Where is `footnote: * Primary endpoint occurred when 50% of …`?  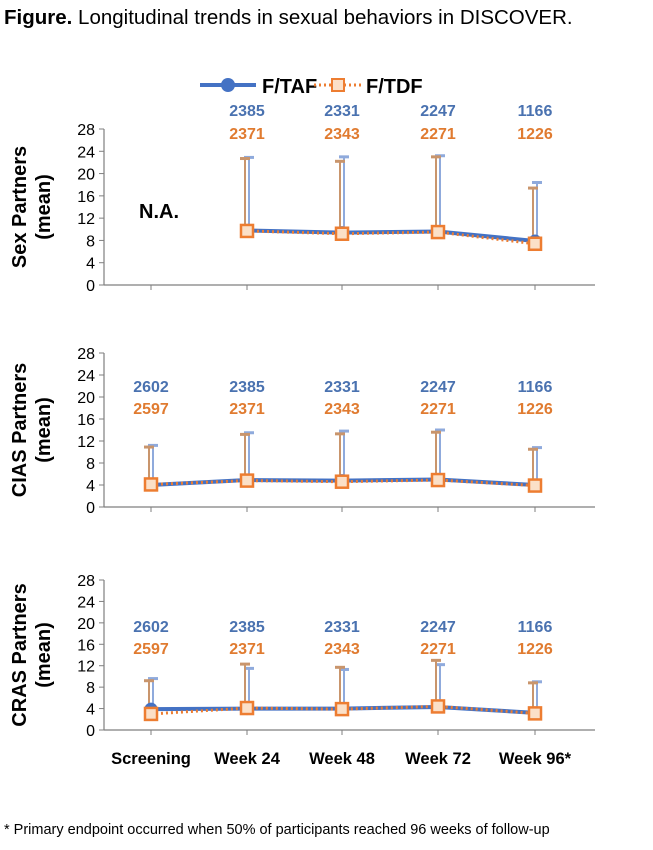 footnote: * Primary endpoint occurred when 50% of … is located at coordinates (277, 830).